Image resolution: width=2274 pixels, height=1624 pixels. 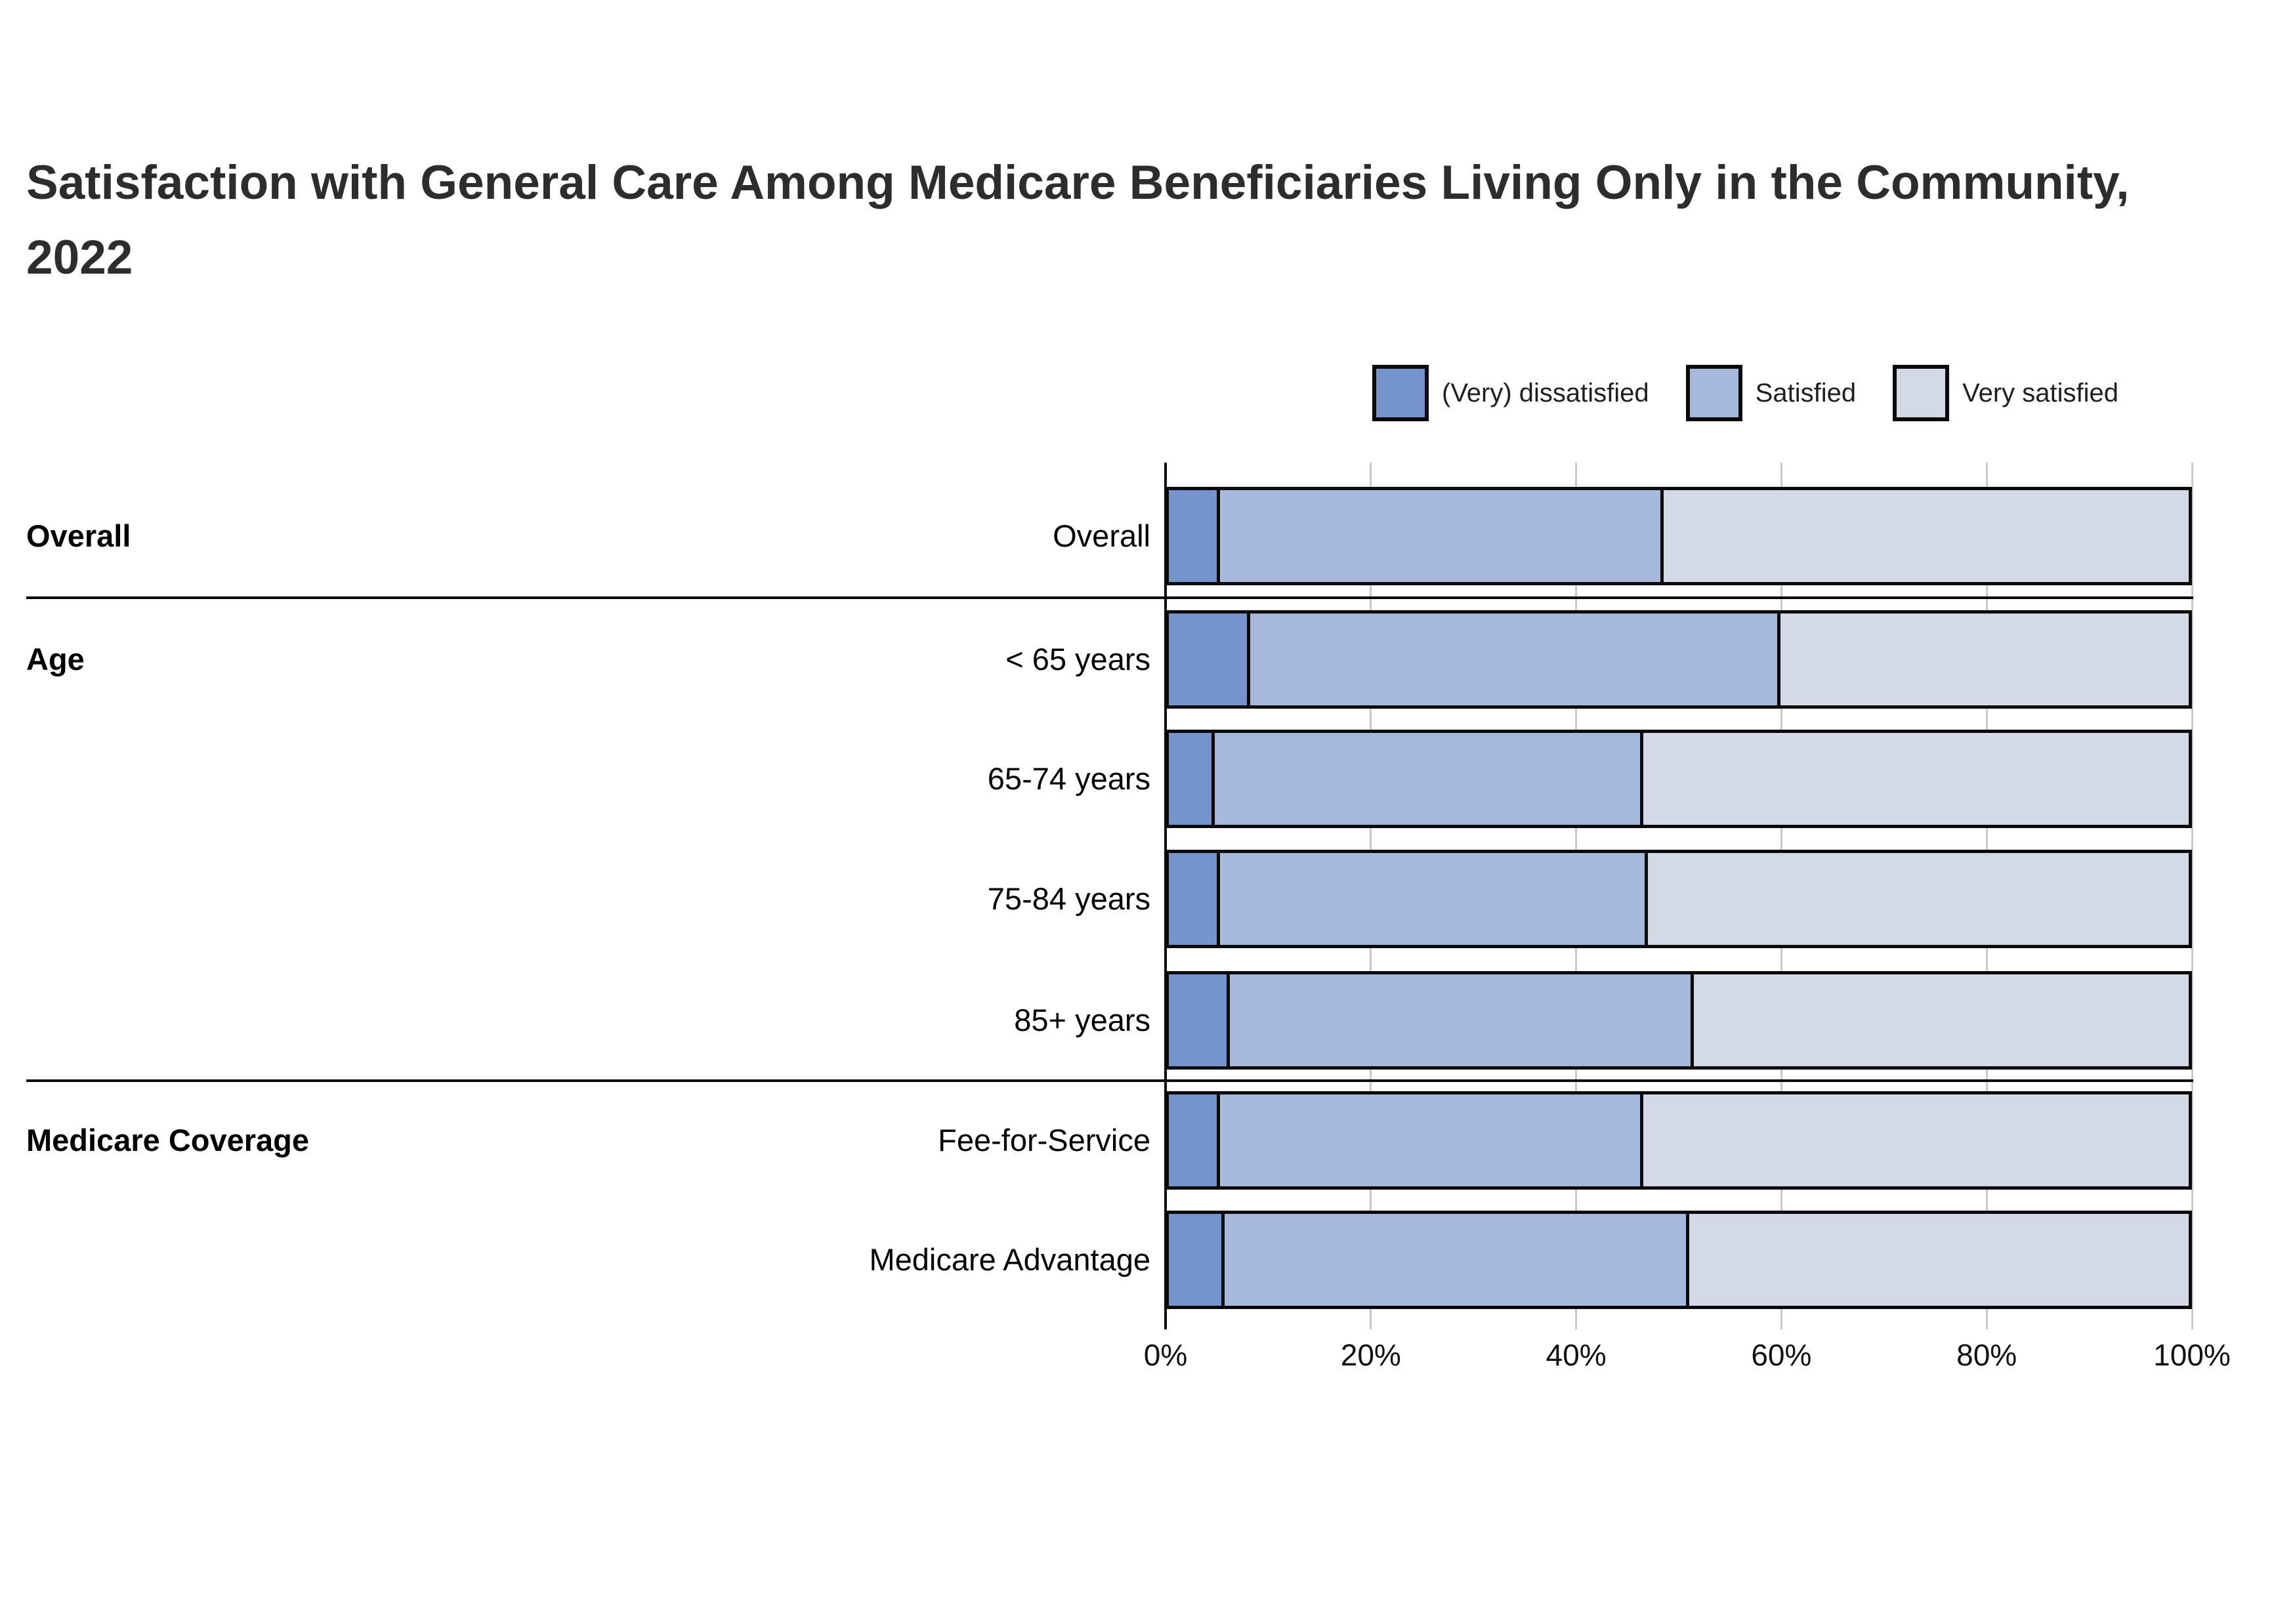 What do you see at coordinates (1009, 1259) in the screenshot?
I see `row-label-medicare-advantage: Medicare Advantage` at bounding box center [1009, 1259].